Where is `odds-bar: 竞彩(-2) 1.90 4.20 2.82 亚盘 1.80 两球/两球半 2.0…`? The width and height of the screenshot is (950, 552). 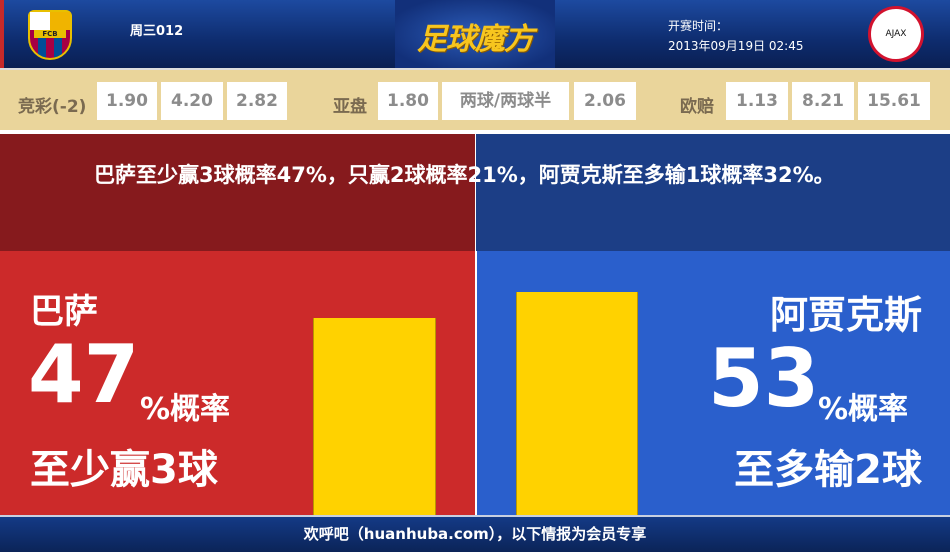
odds-bar: 竞彩(-2) 1.90 4.20 2.82 亚盘 1.80 两球/两球半 2.0… is located at coordinates (475, 99).